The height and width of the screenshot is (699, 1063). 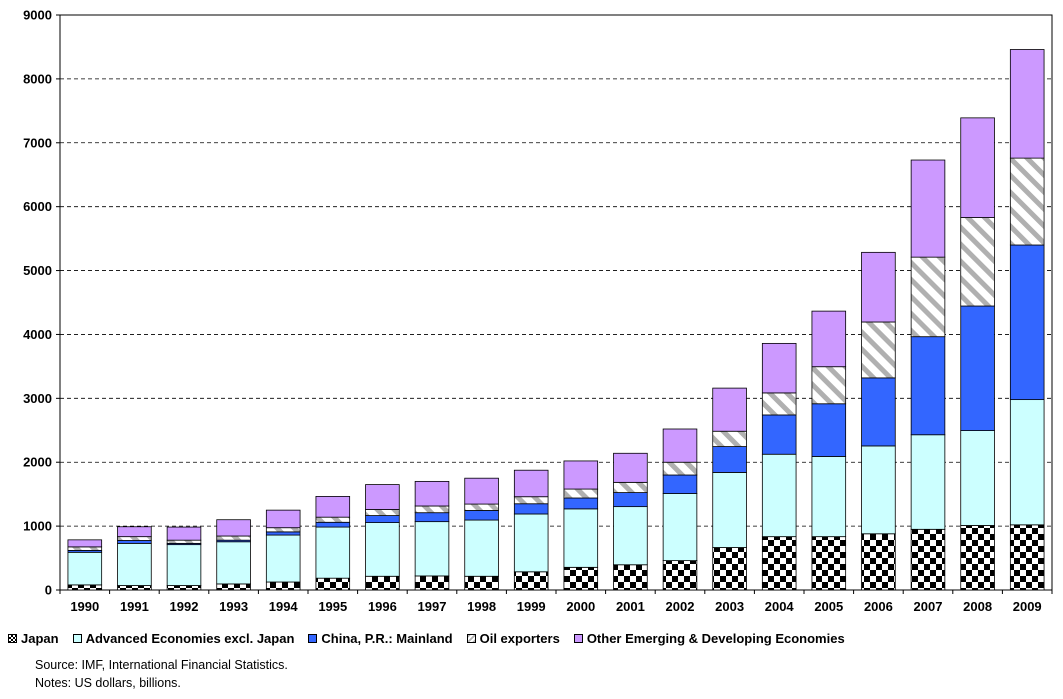 What do you see at coordinates (481, 606) in the screenshot?
I see `x-tick-label: 1998` at bounding box center [481, 606].